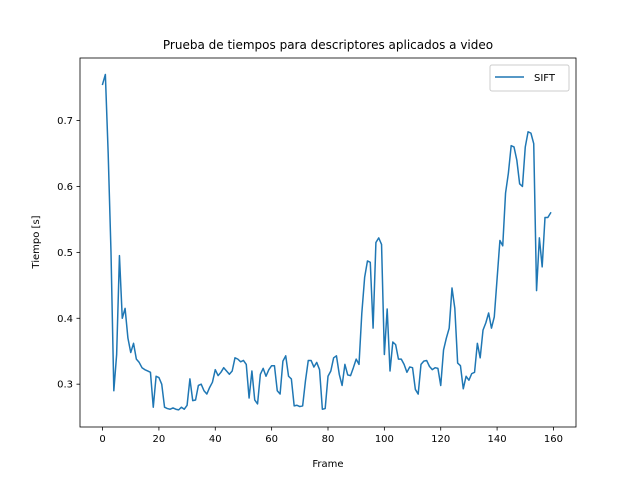  What do you see at coordinates (327, 464) in the screenshot?
I see `x-axis-label: Frame` at bounding box center [327, 464].